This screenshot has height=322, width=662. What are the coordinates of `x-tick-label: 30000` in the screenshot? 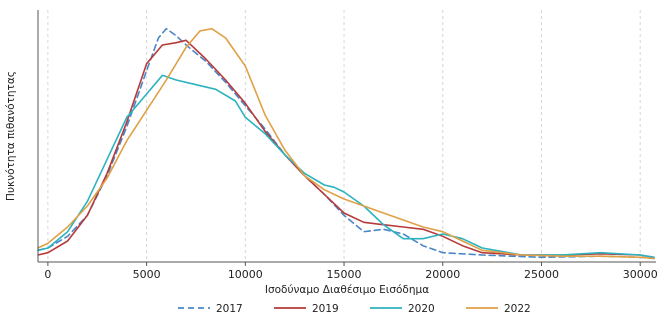 It's located at (640, 274).